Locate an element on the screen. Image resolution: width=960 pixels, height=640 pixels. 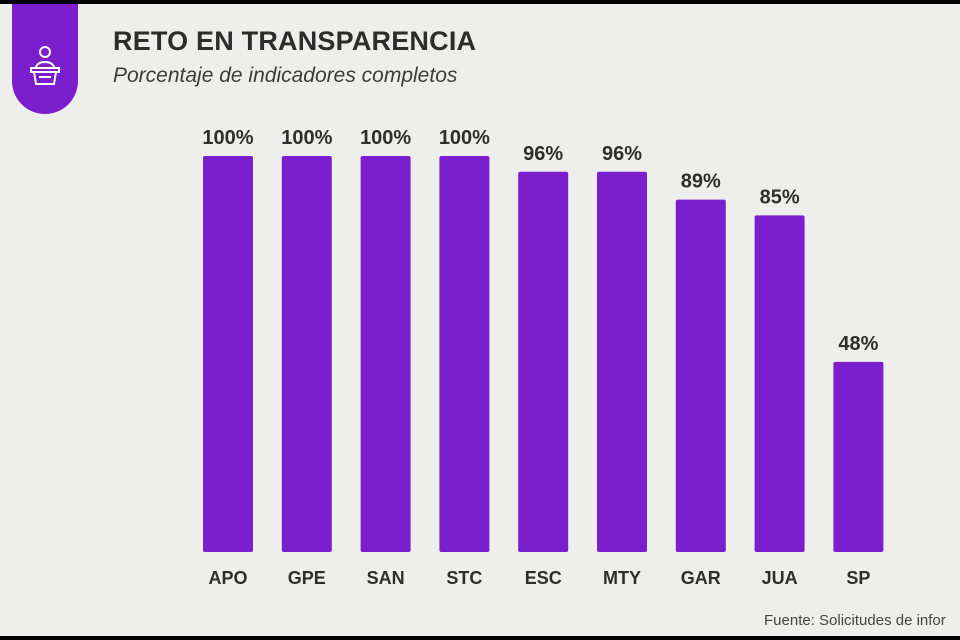
category-label-esc: ESC is located at coordinates (543, 578).